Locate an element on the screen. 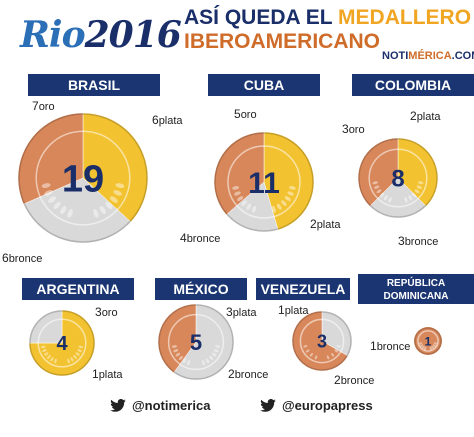 This screenshot has width=474, height=437. medal-total: 3 is located at coordinates (322, 341).